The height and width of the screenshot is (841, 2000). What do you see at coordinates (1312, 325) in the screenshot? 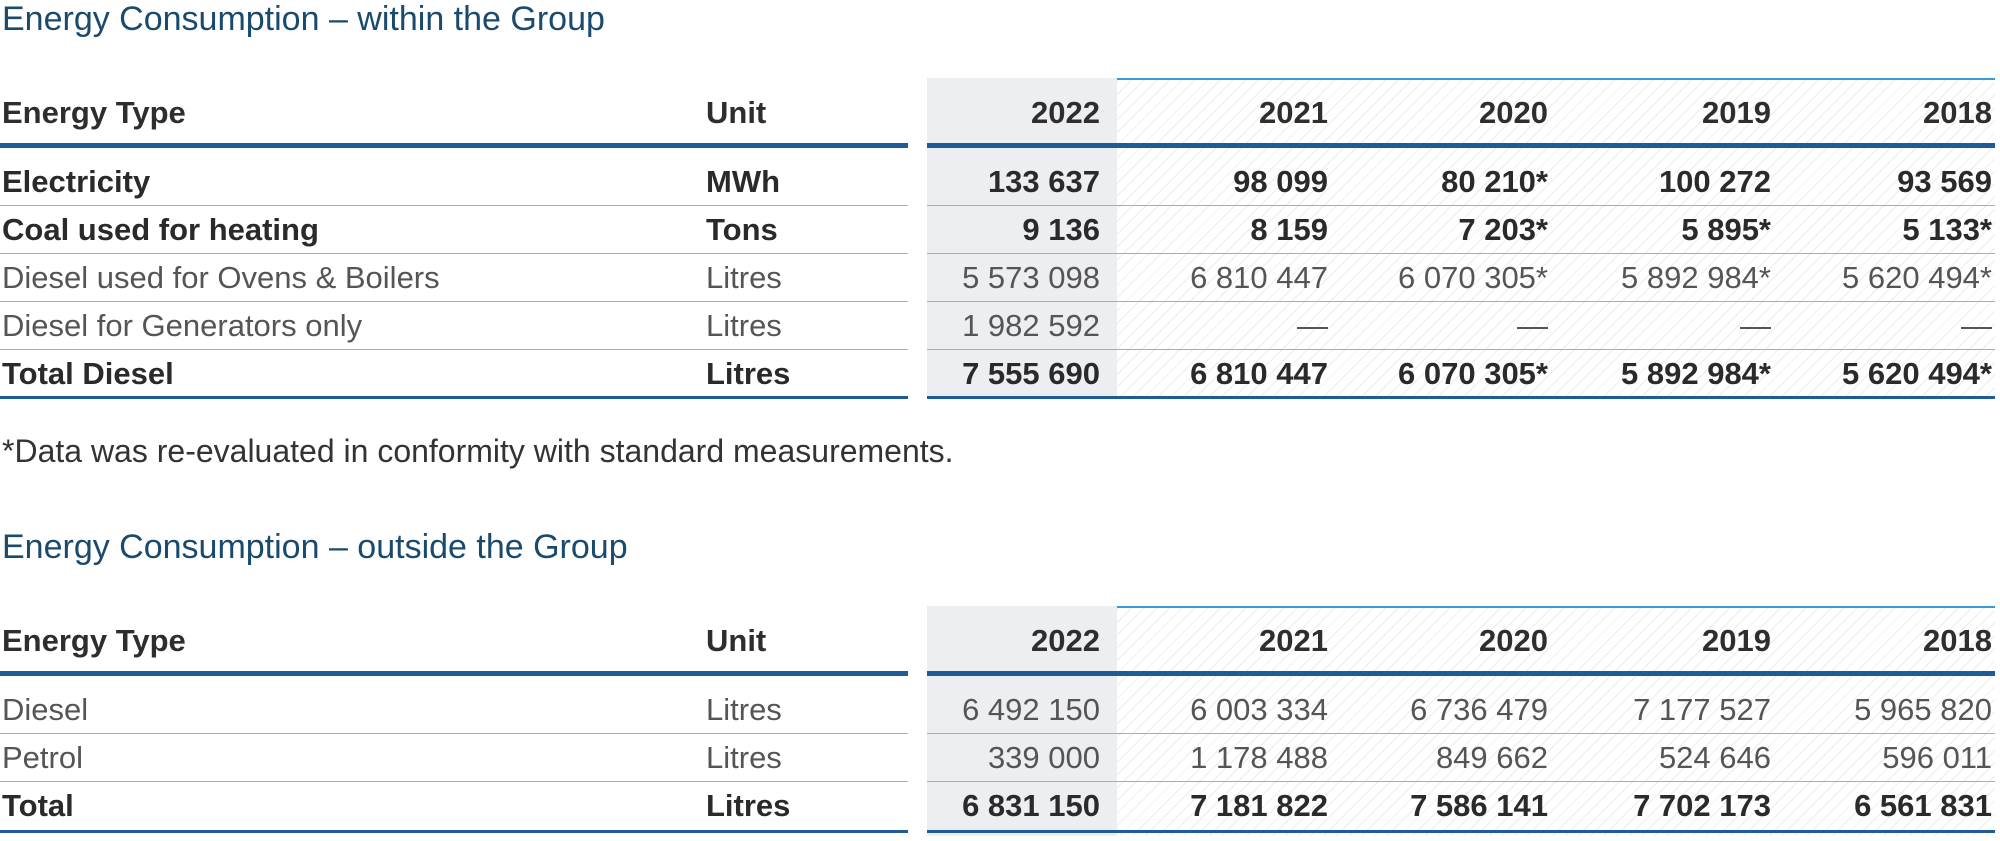
I see `value-cell-2021: —` at bounding box center [1312, 325].